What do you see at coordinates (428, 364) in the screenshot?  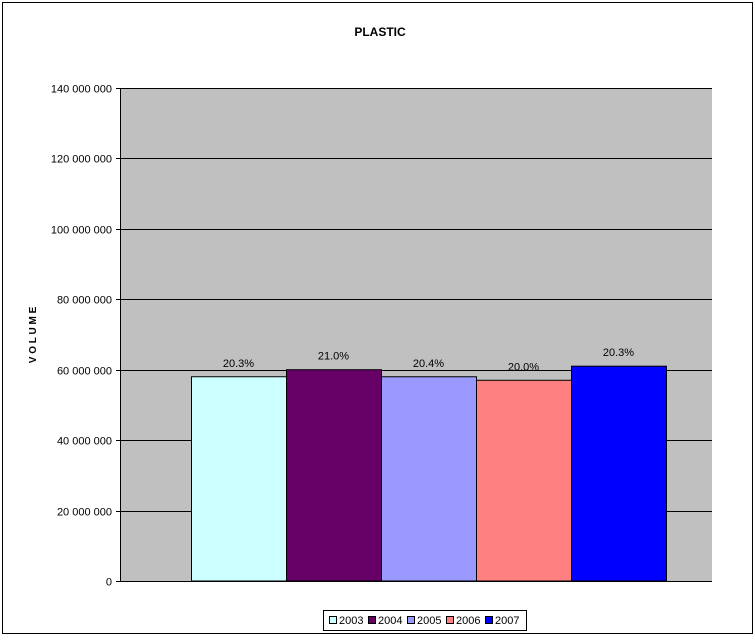 I see `data-label-2005: 20.4%` at bounding box center [428, 364].